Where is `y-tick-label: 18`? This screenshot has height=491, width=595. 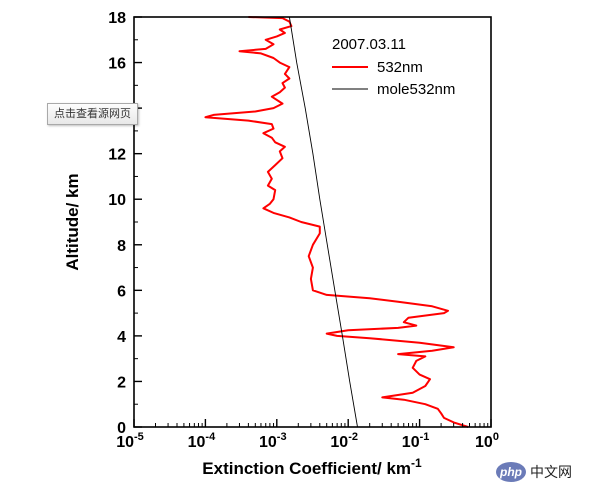 y-tick-label: 18 is located at coordinates (117, 18).